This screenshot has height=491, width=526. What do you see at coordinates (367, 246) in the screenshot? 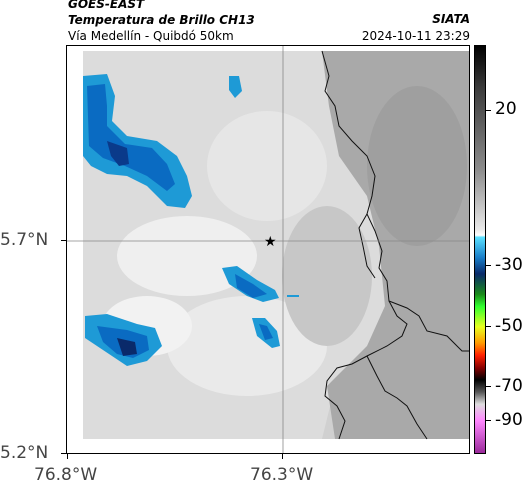
I see `border-line-mid` at bounding box center [367, 246].